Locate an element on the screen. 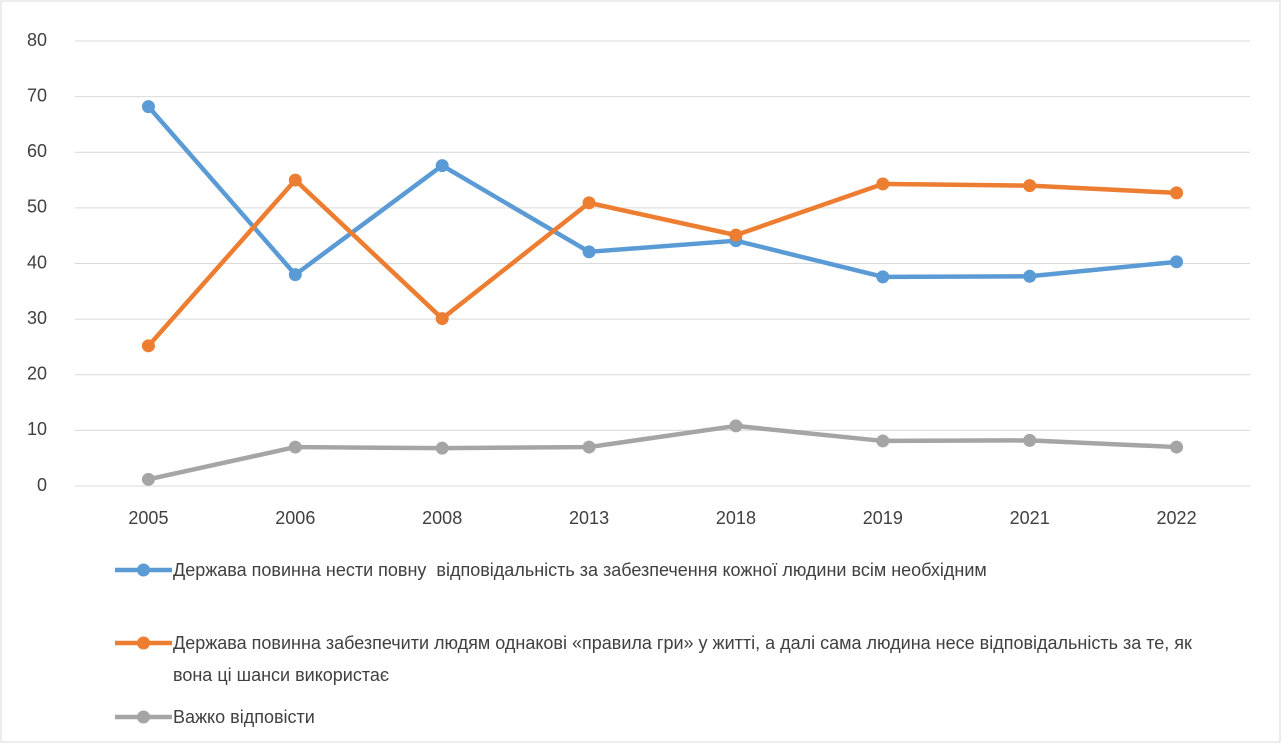 This screenshot has width=1282, height=744. y-tick-label: 0 is located at coordinates (42, 485).